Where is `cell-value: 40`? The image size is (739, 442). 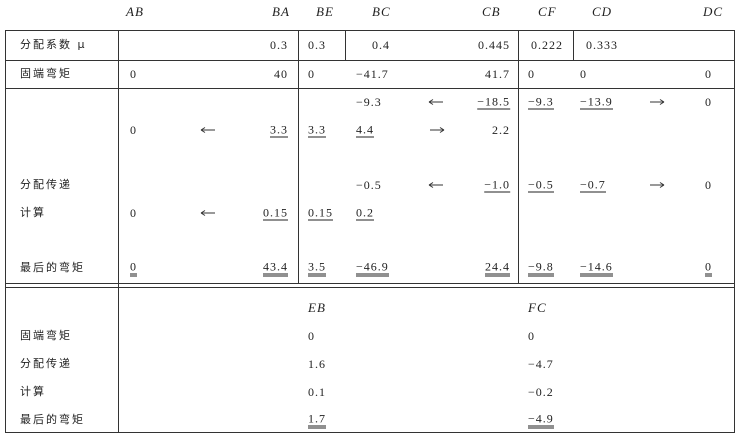 cell-value: 40 is located at coordinates (281, 74).